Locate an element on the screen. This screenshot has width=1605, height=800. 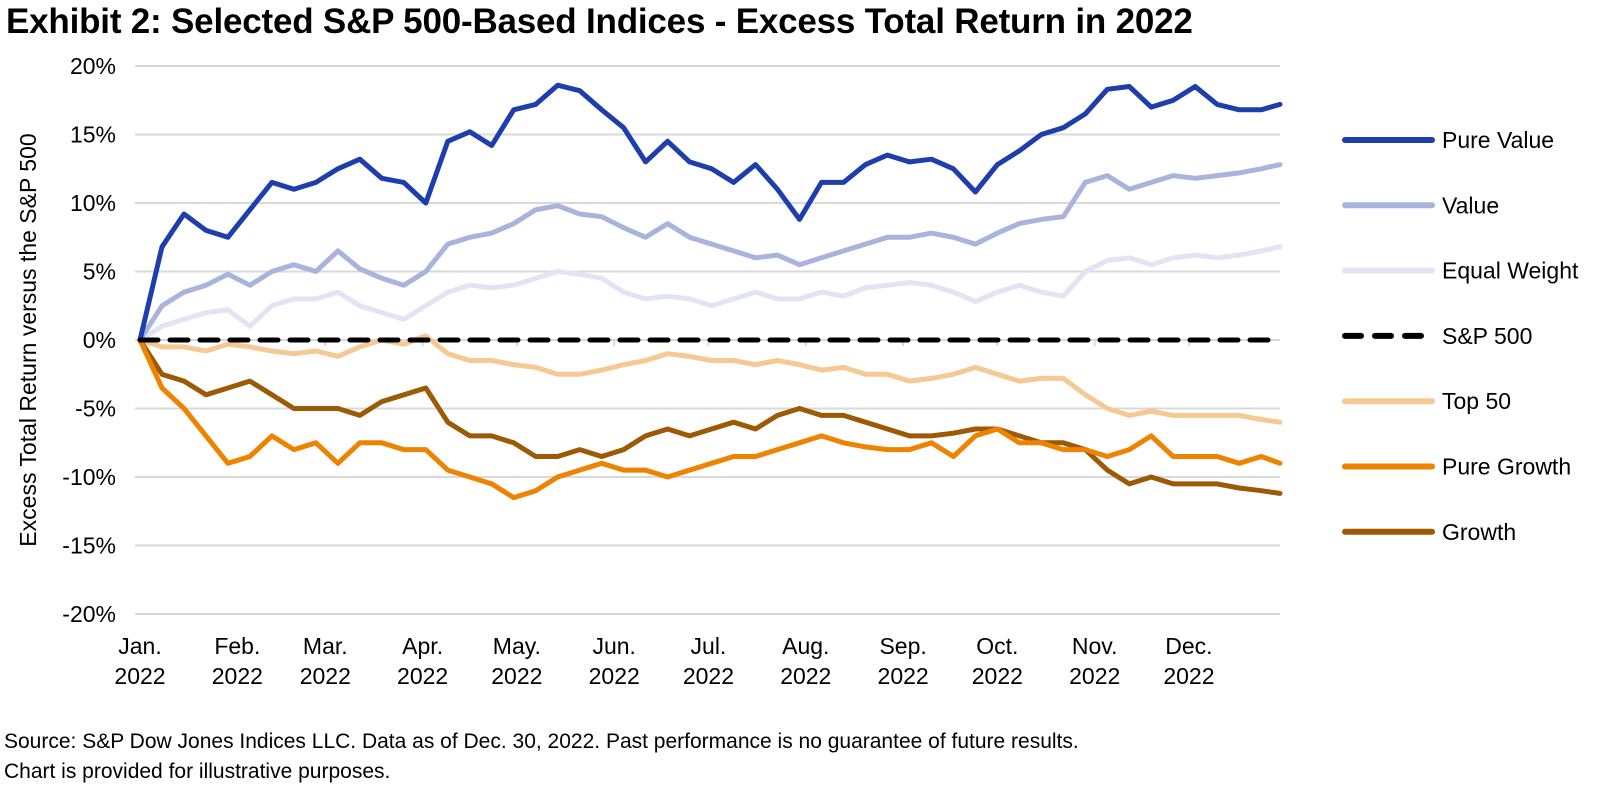
legend-label: Pure Growth is located at coordinates (1506, 467).